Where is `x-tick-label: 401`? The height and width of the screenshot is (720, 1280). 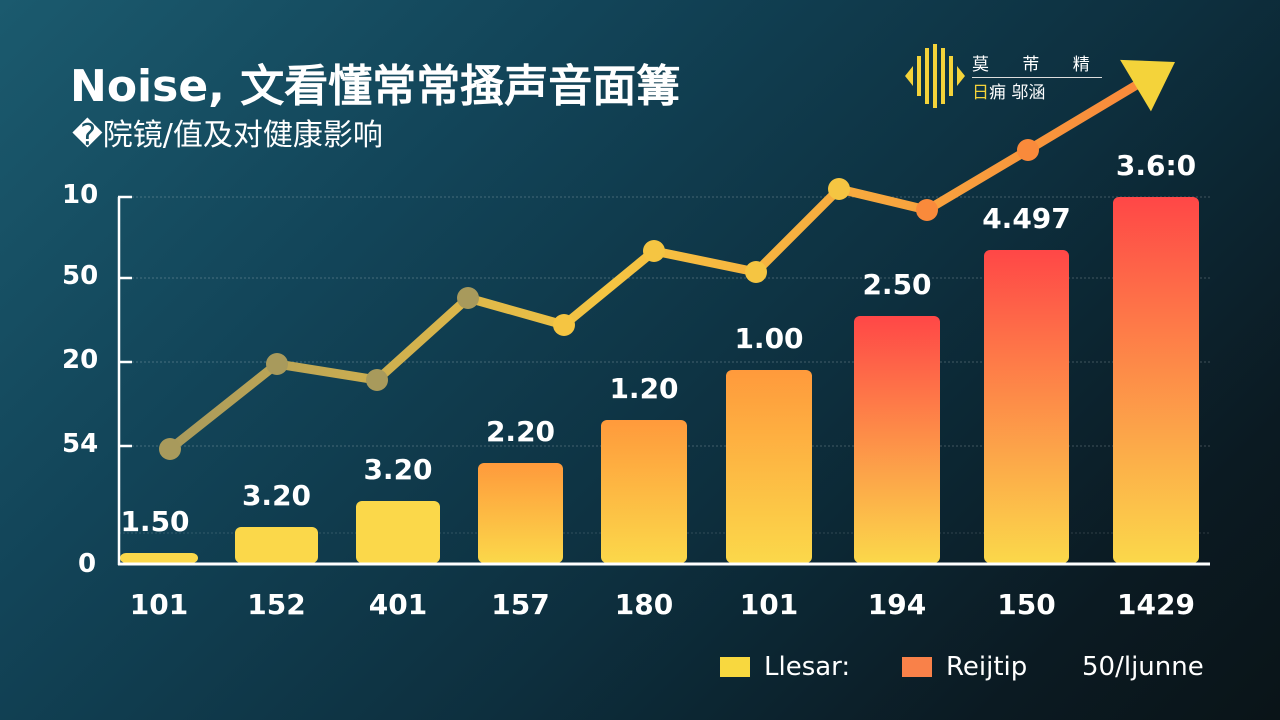
x-tick-label: 401 is located at coordinates (398, 604).